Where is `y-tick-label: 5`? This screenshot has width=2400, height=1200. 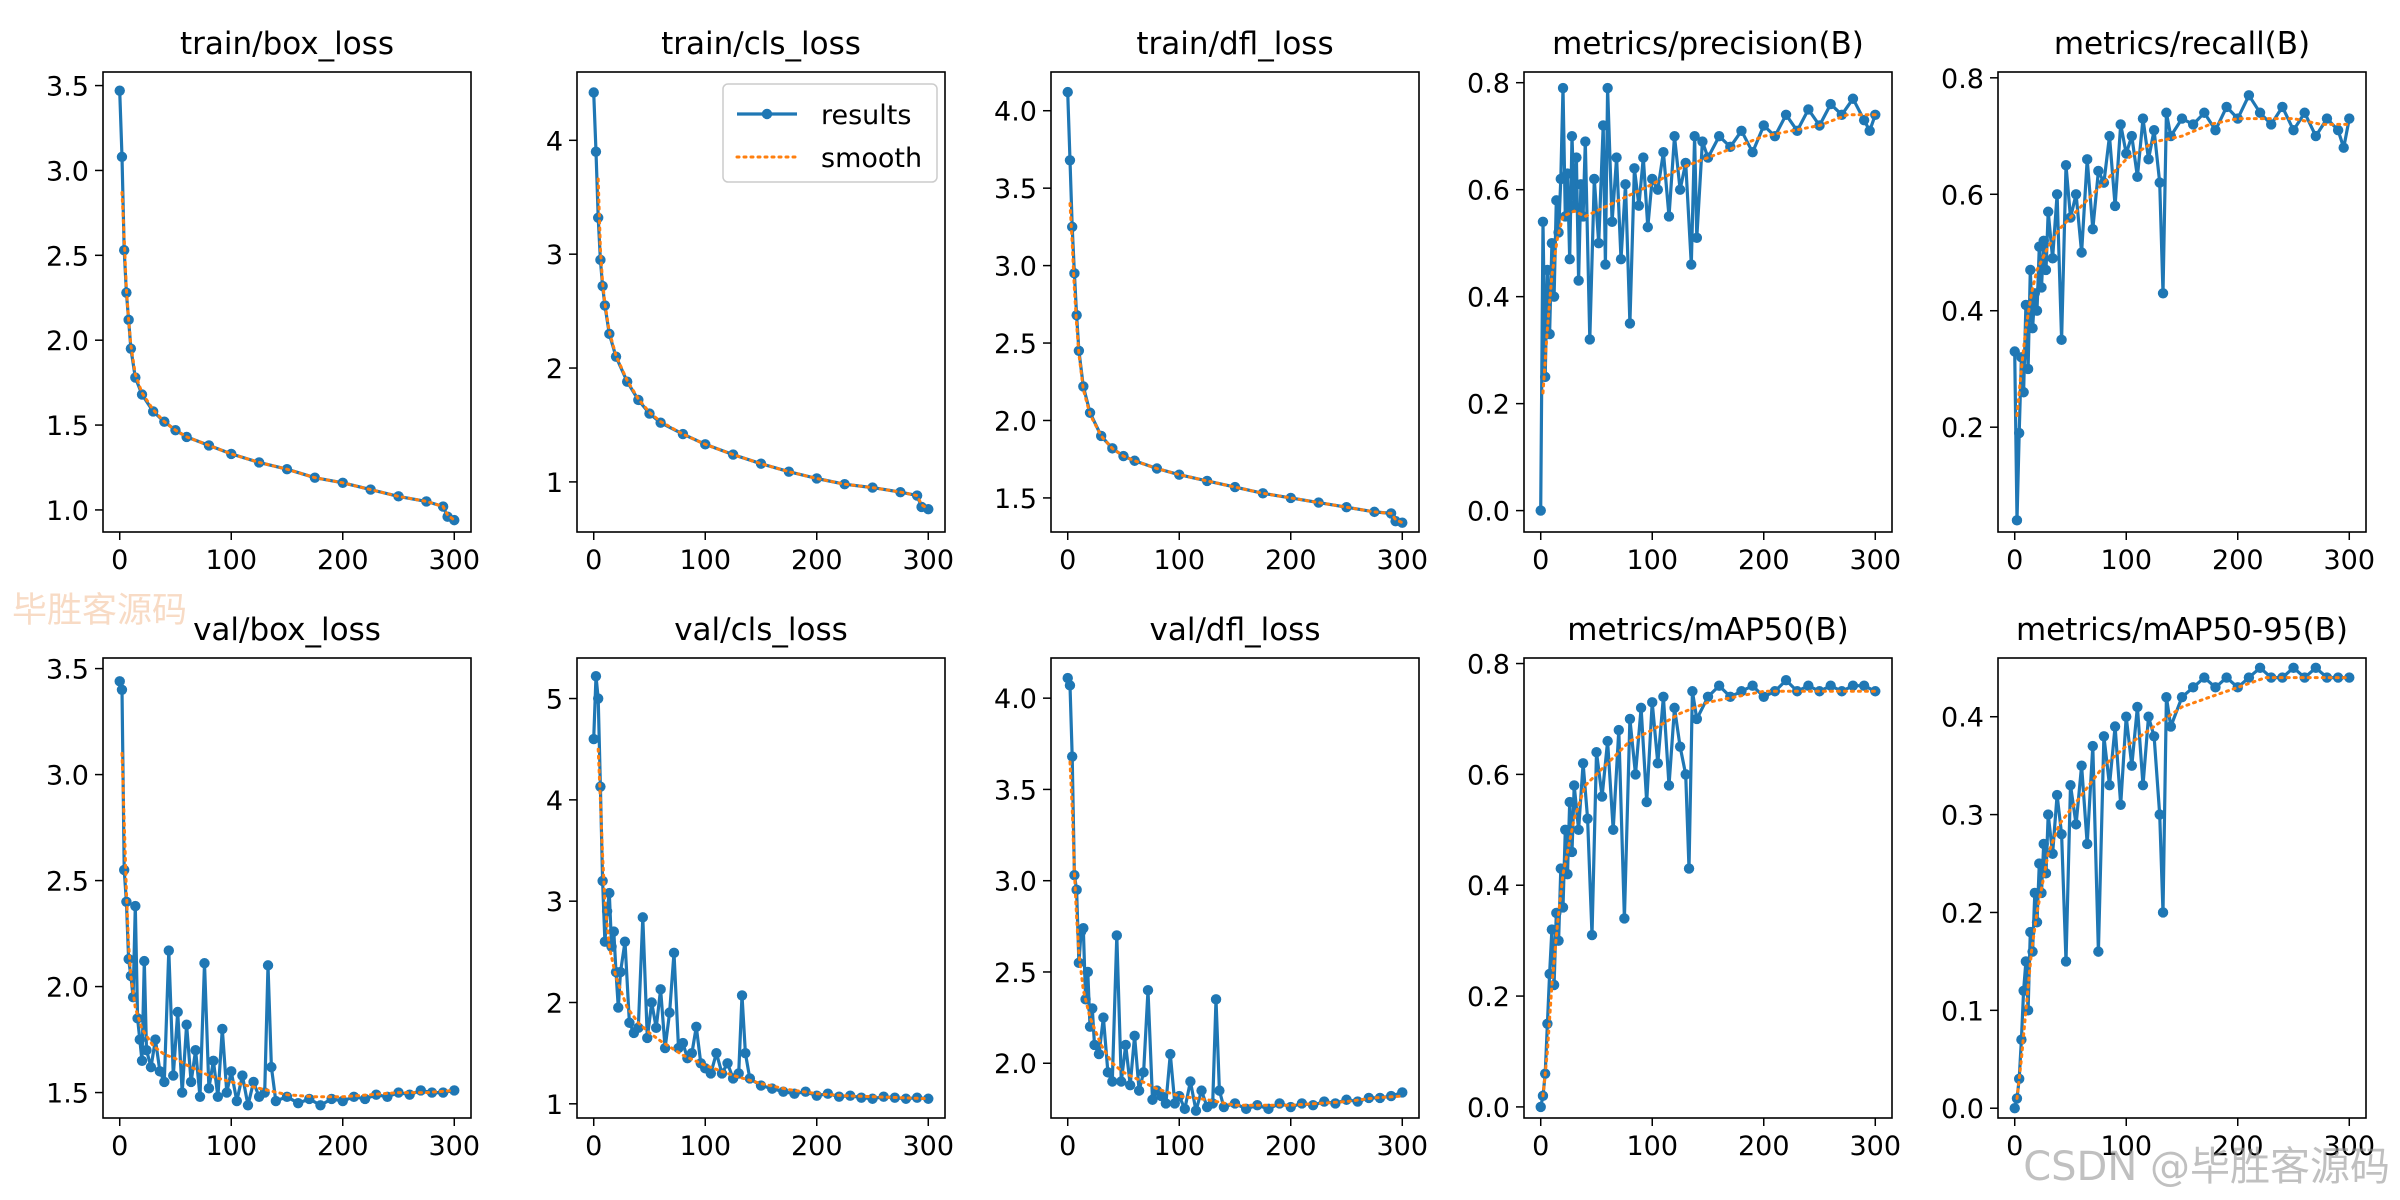
y-tick-label: 5 is located at coordinates (554, 700).